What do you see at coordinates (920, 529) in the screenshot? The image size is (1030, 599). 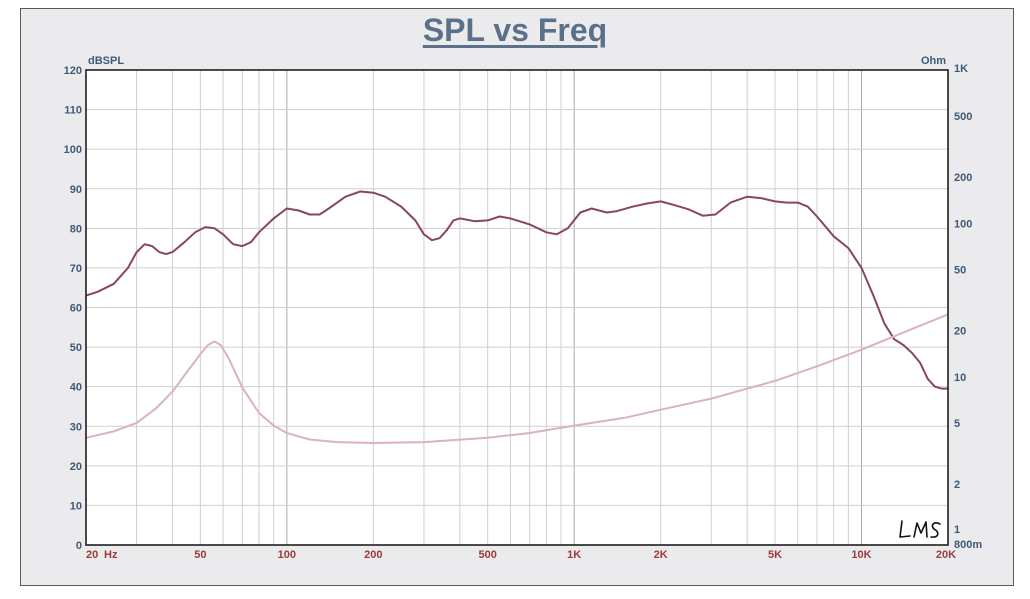 I see `lms-signature` at bounding box center [920, 529].